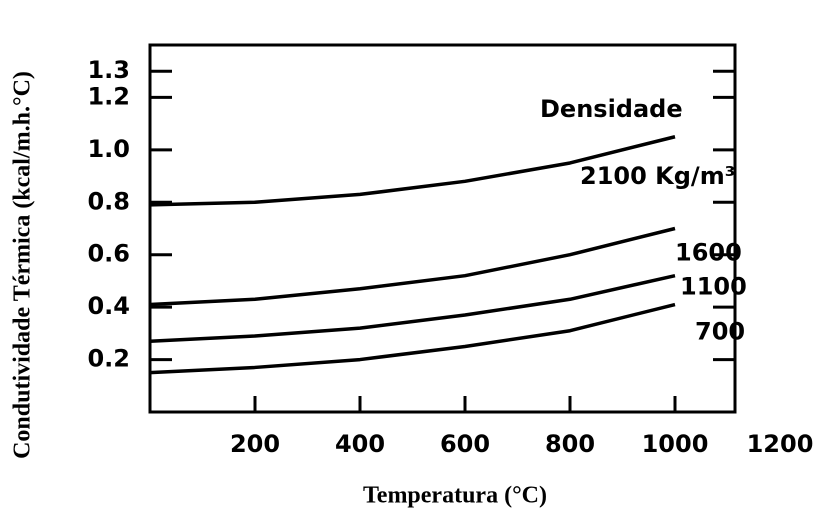 The height and width of the screenshot is (527, 818). What do you see at coordinates (675, 444) in the screenshot?
I see `x-tick-label: 1000` at bounding box center [675, 444].